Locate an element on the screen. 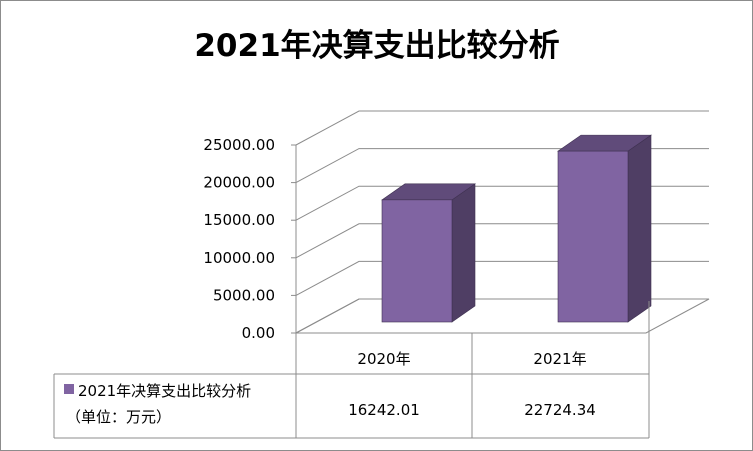  y-tick-label: 0.00 is located at coordinates (258, 333).